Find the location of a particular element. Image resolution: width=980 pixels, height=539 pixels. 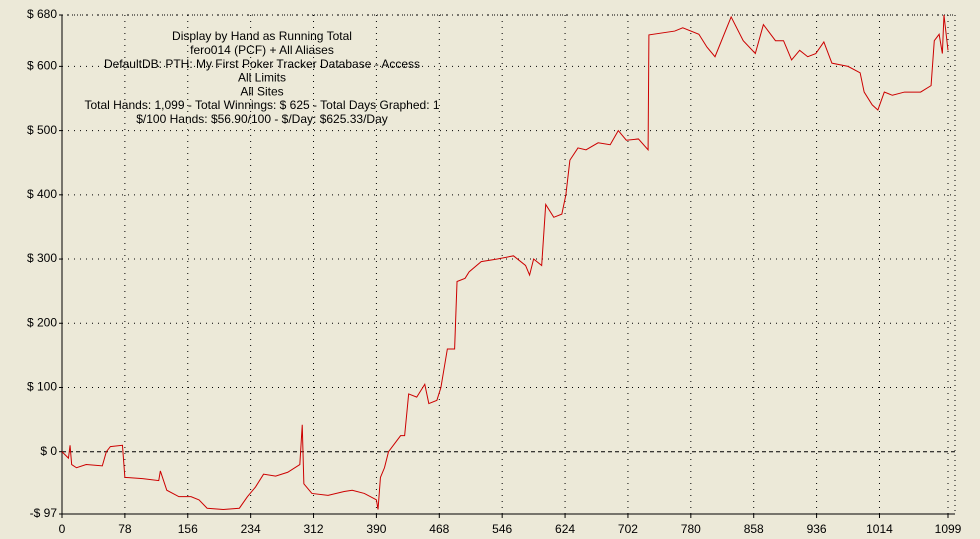

y-tick-label: $ 0 is located at coordinates (48, 451).